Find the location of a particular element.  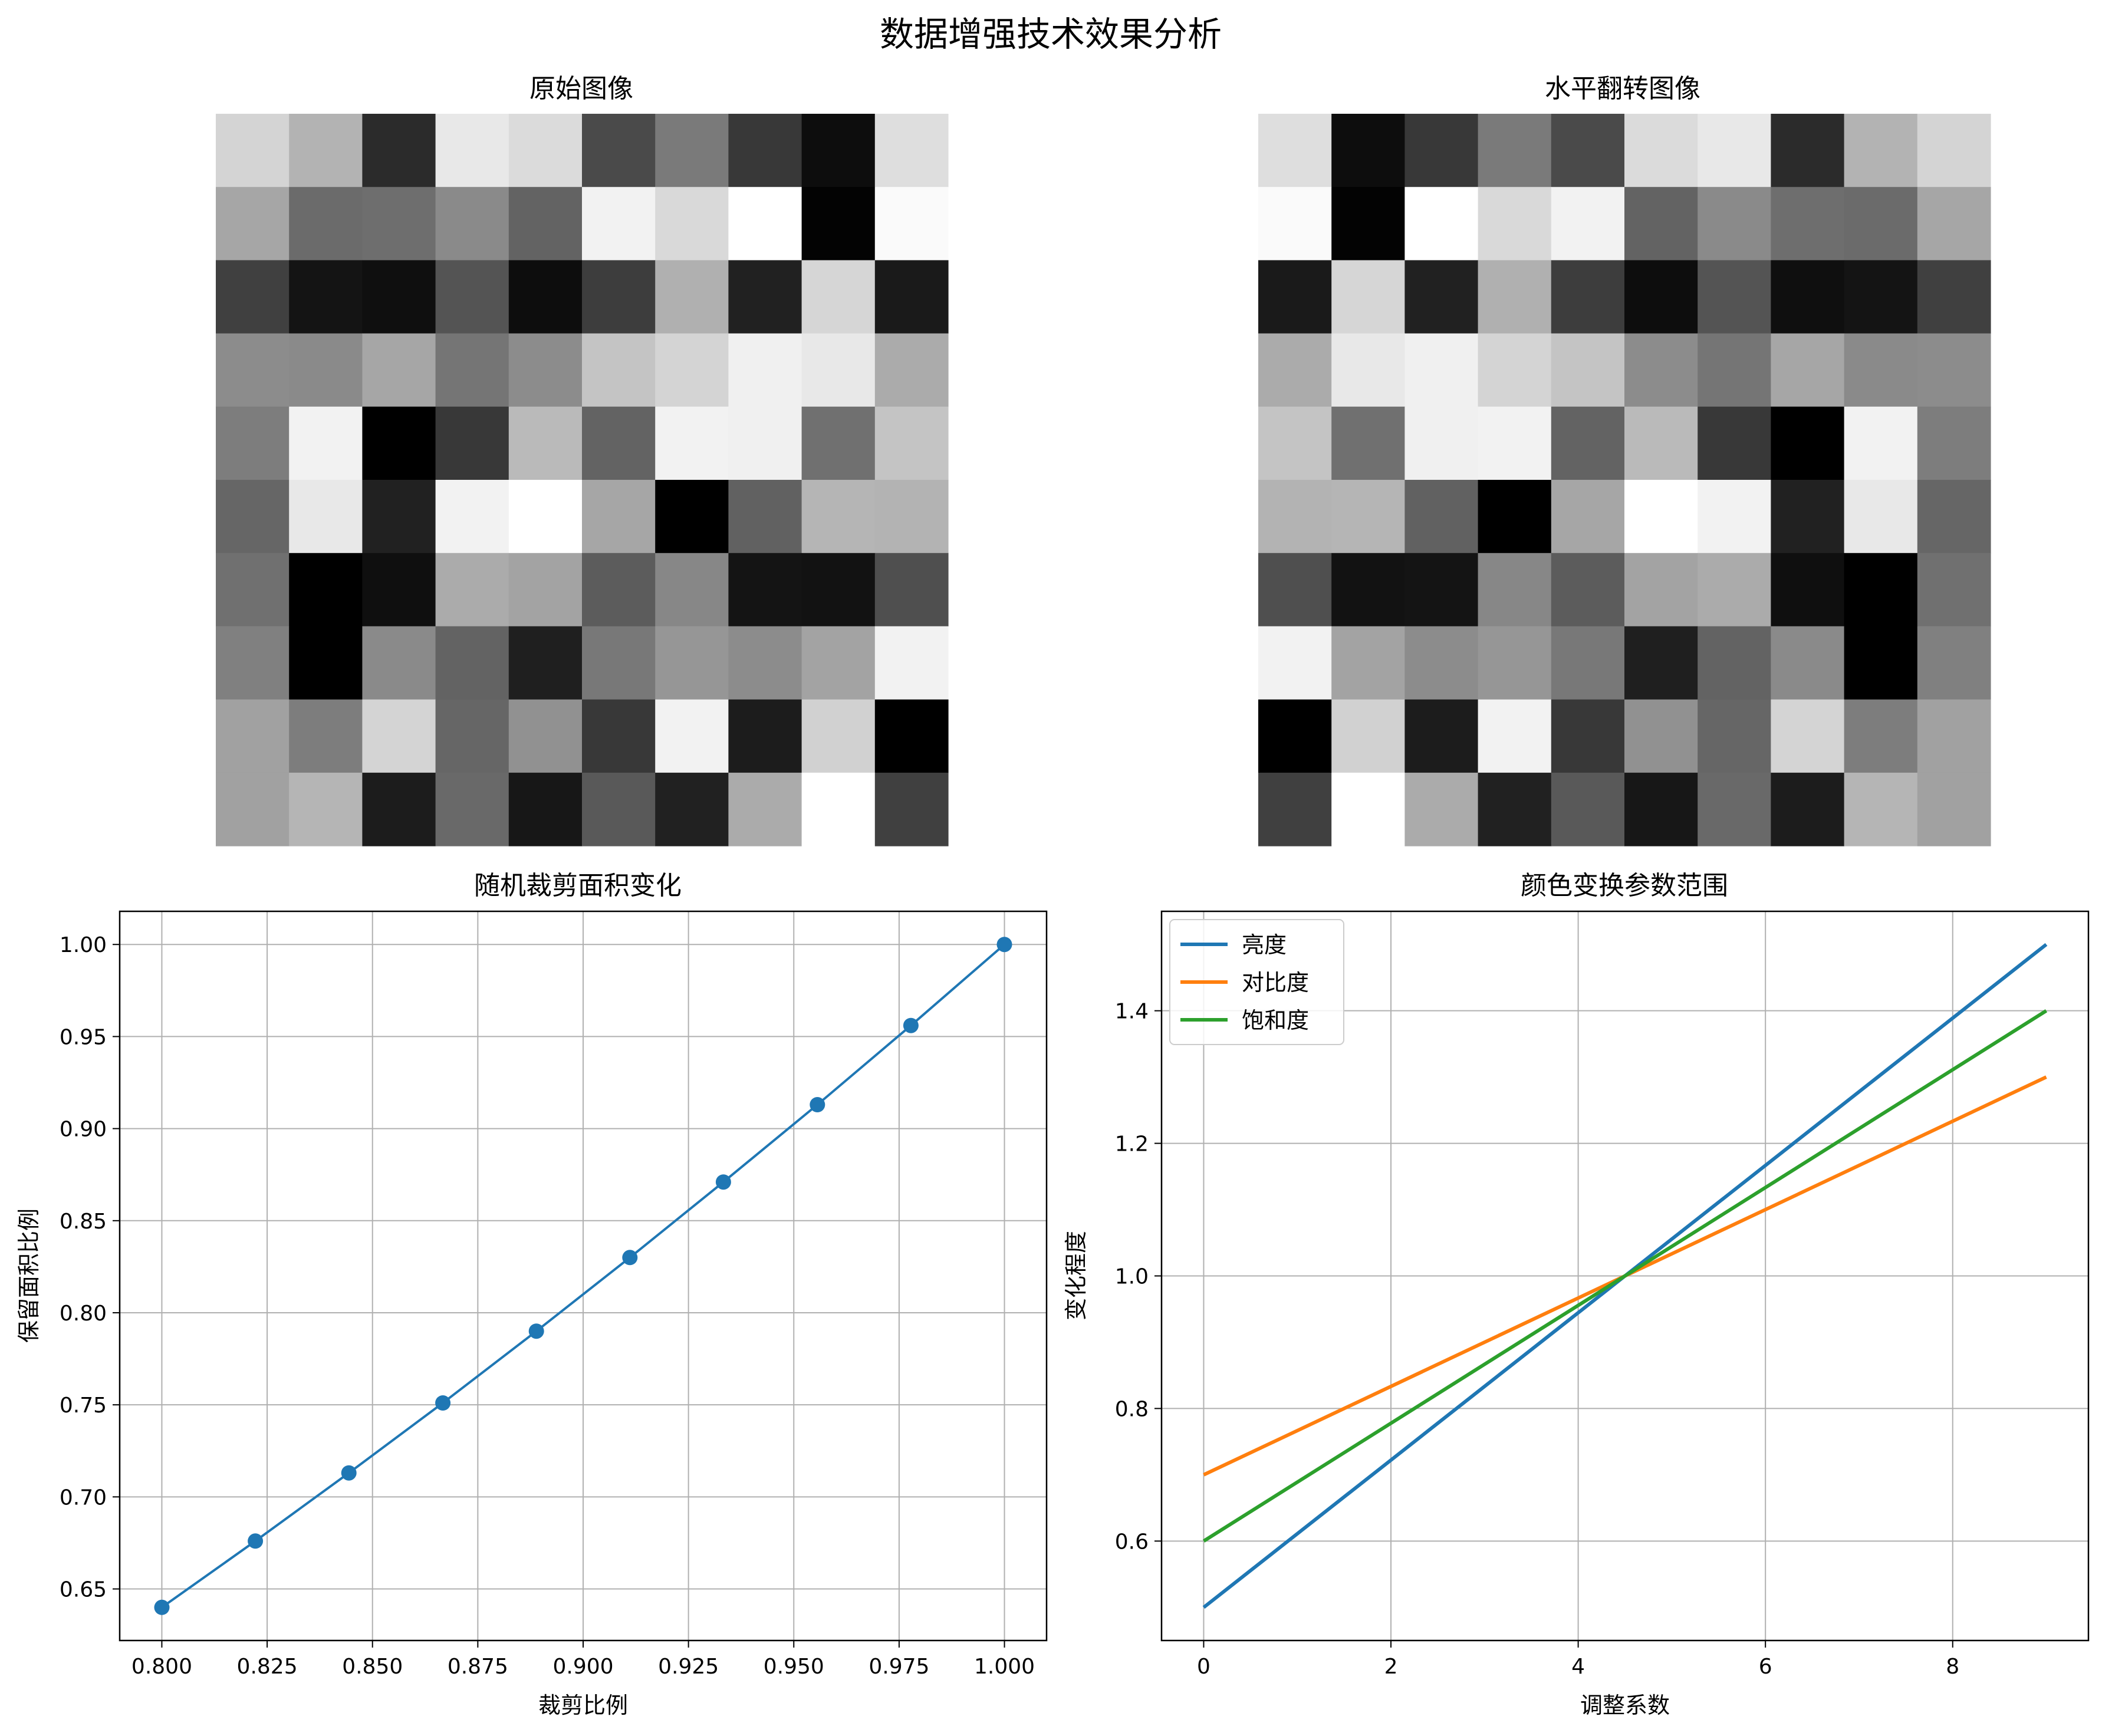

y-tick-label: 0.85 is located at coordinates (83, 1222).